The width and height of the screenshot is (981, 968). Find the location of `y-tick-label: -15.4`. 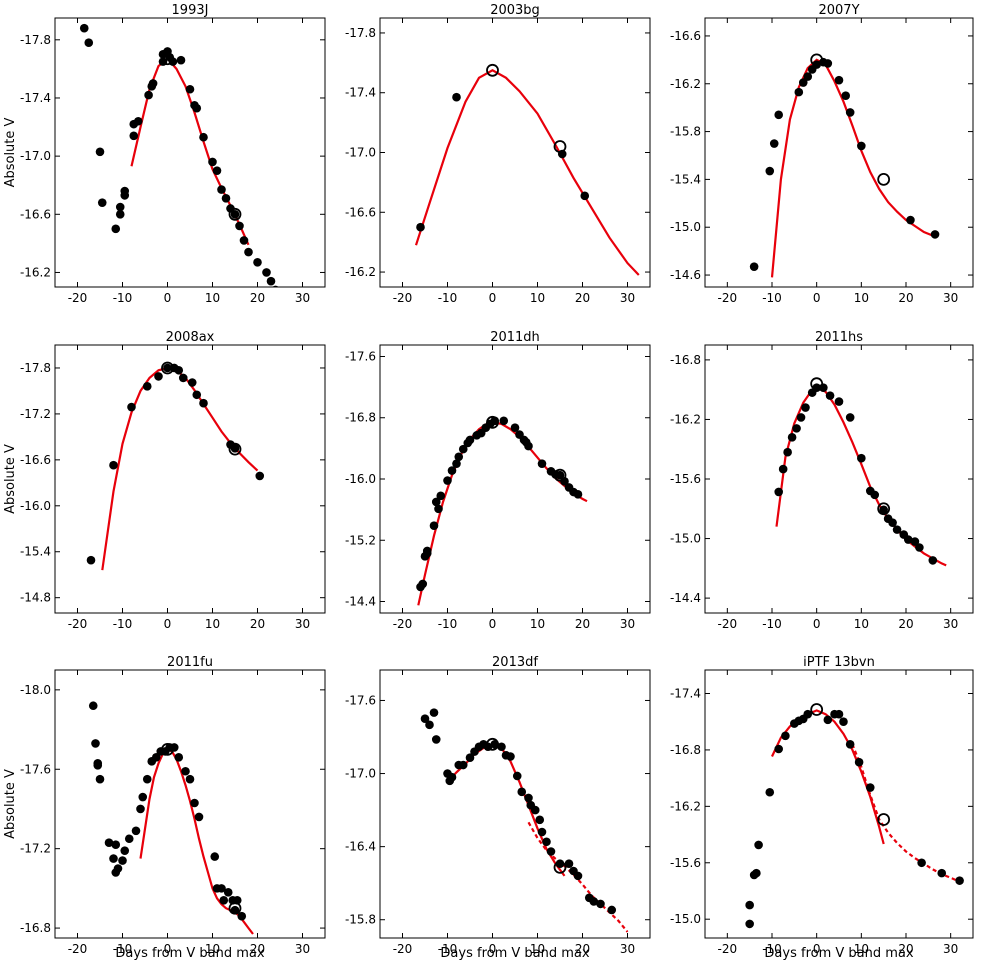

y-tick-label: -15.4 is located at coordinates (685, 179).